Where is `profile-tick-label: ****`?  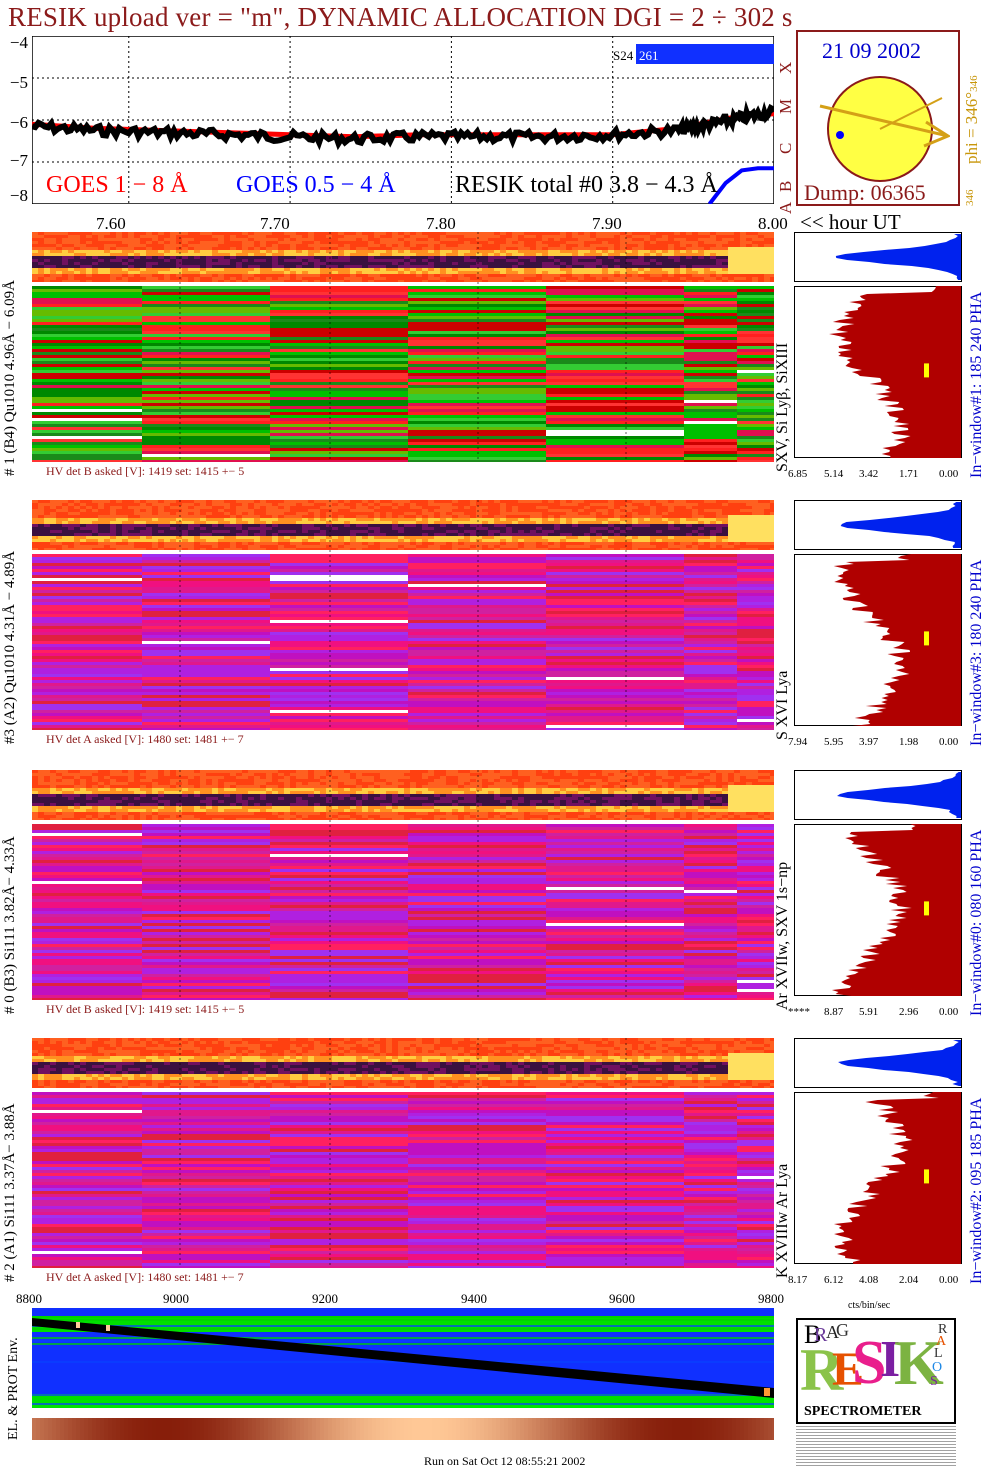
profile-tick-label: **** is located at coordinates (799, 1012).